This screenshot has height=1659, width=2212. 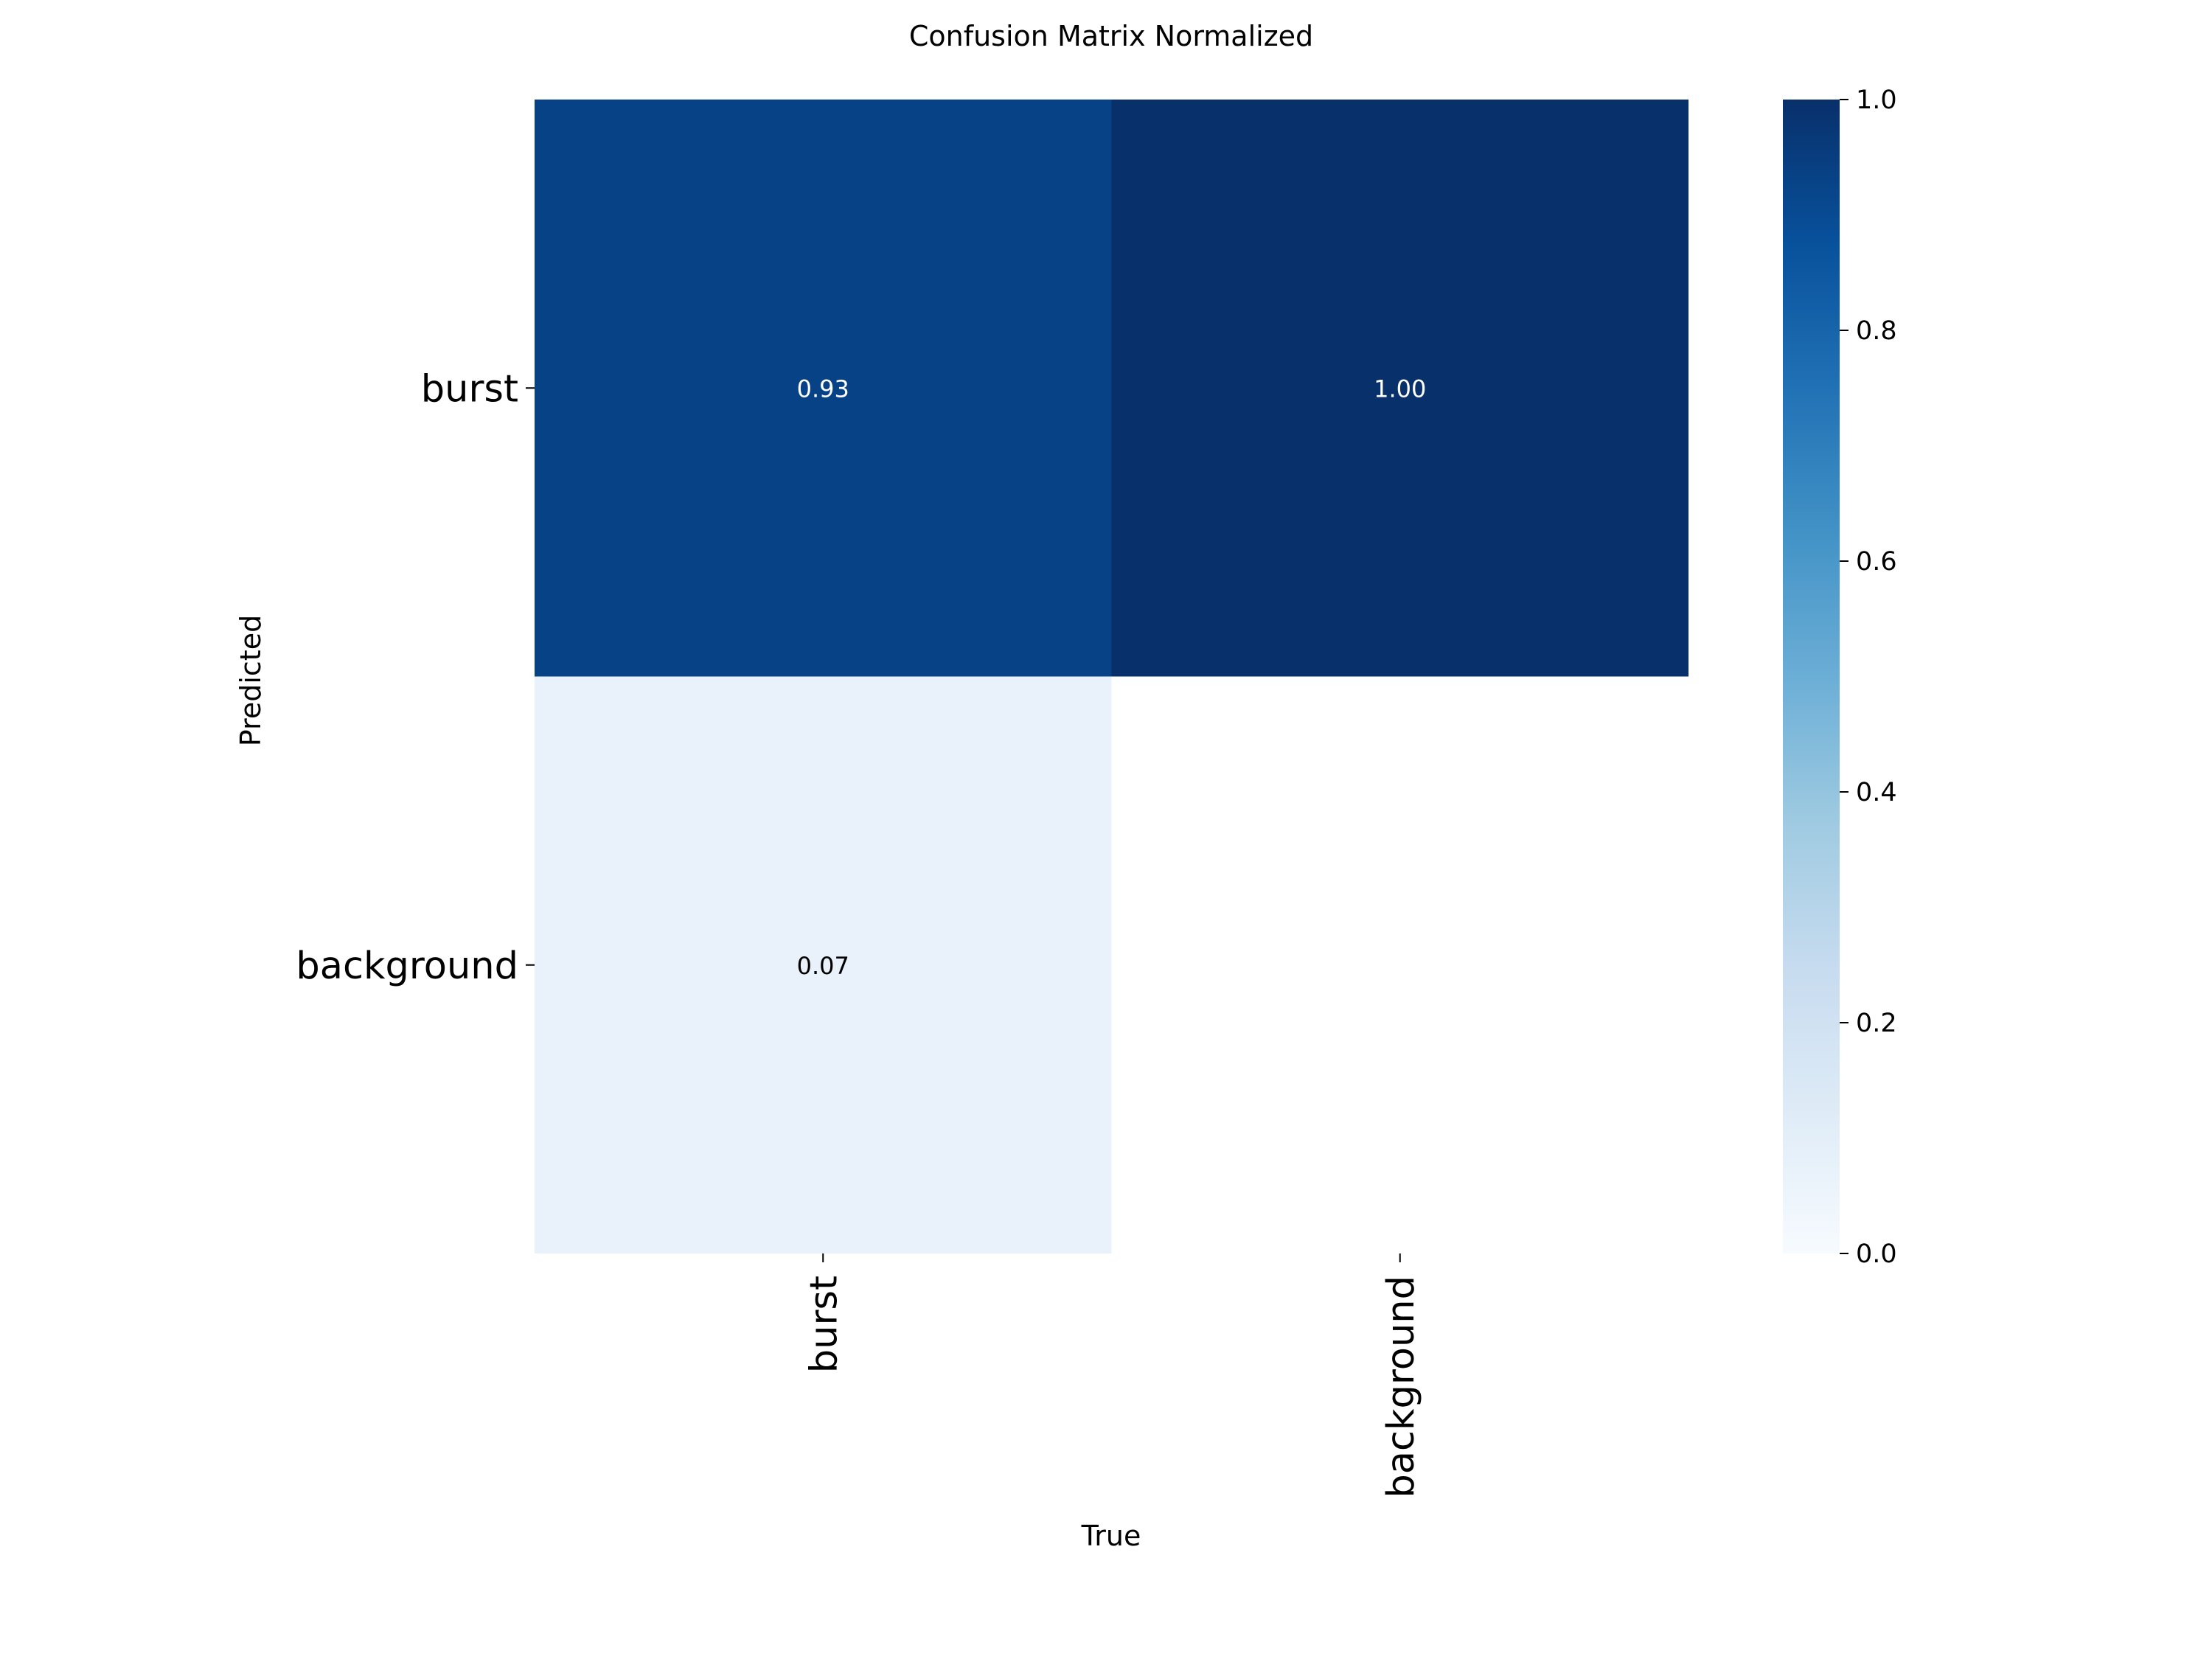 I want to click on heatmap-cell-burst-background, so click(x=1399, y=388).